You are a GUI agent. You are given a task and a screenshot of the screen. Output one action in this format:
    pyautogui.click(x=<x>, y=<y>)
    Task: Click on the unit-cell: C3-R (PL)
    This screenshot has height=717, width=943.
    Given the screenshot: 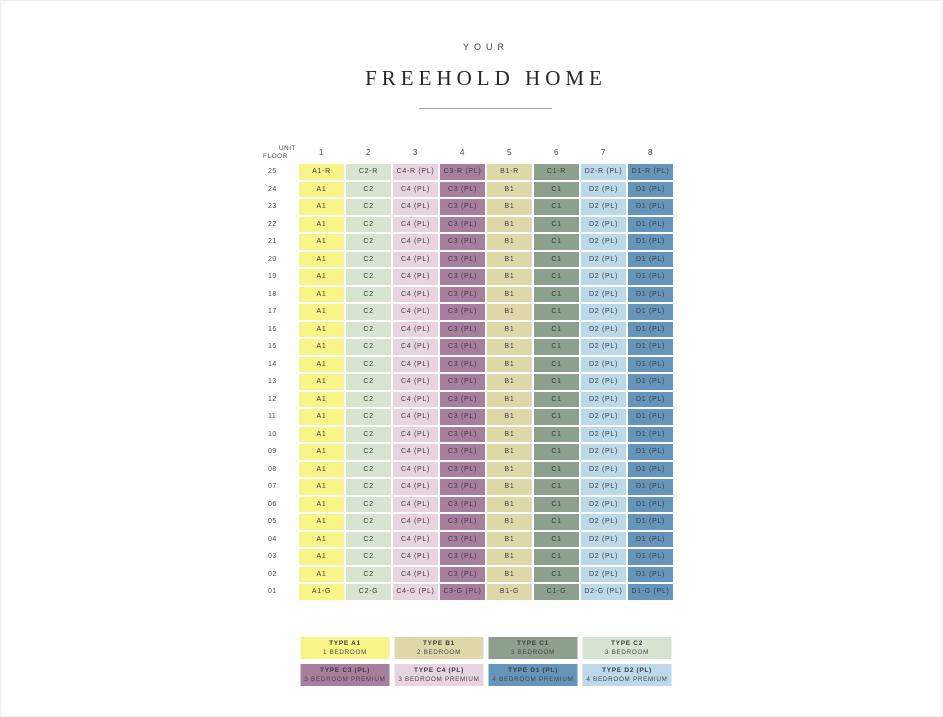 What is the action you would take?
    pyautogui.click(x=462, y=172)
    